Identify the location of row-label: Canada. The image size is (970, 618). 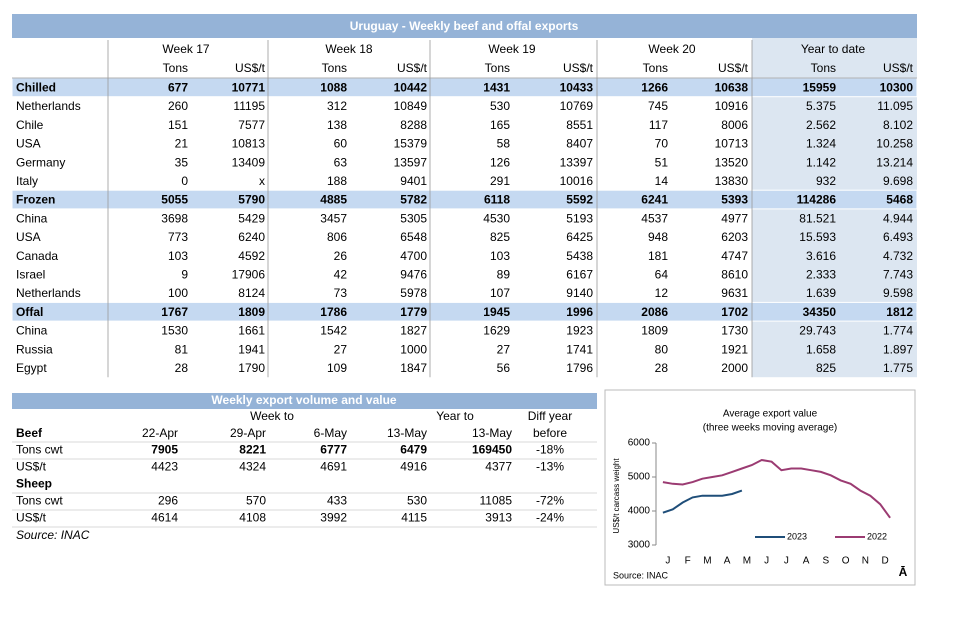
(37, 256).